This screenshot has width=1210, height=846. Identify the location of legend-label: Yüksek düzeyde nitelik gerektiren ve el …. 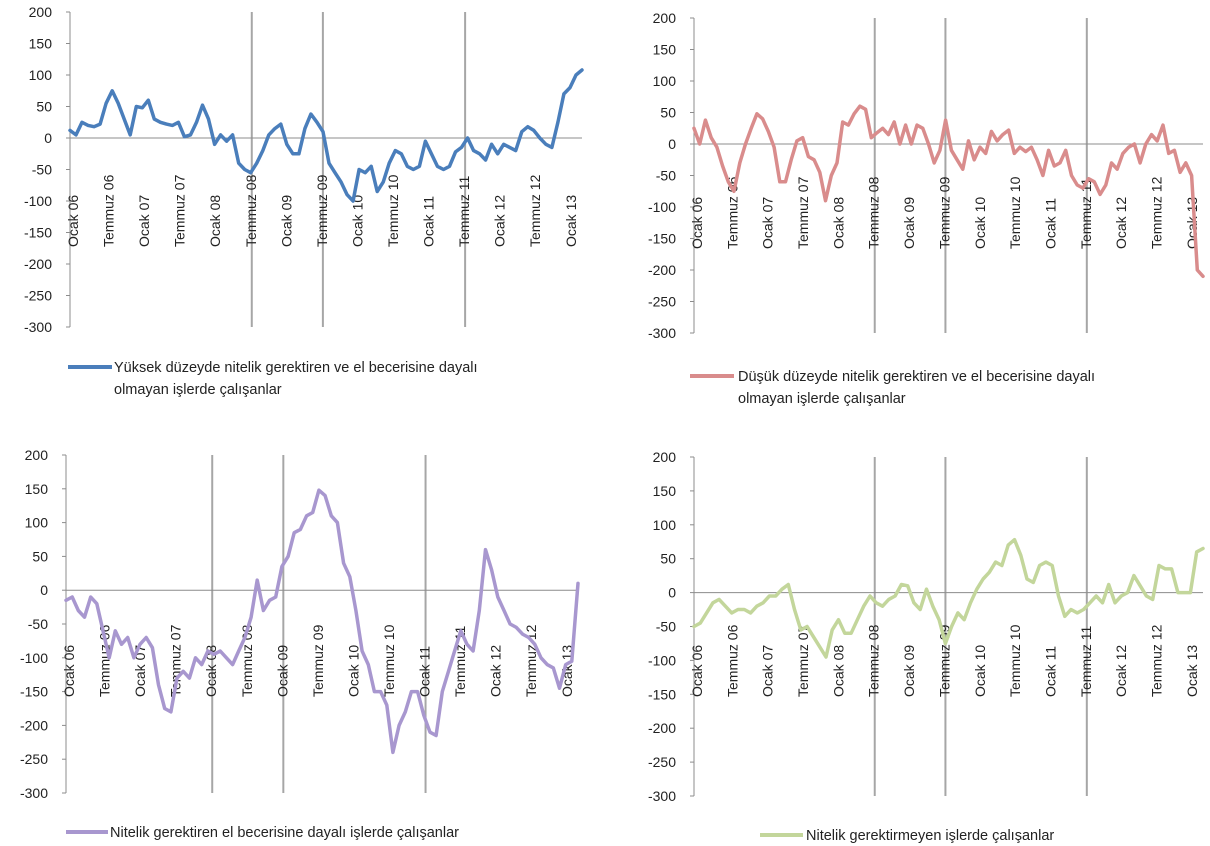
(296, 368).